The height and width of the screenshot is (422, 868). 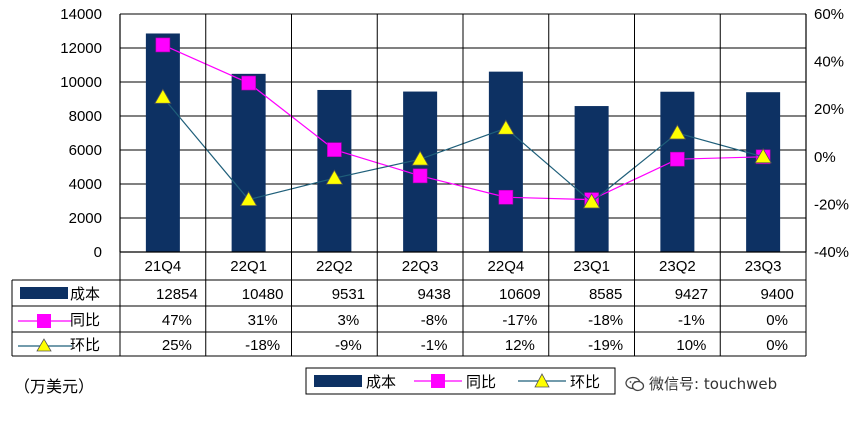 I want to click on table-cell: -8%, so click(x=434, y=320).